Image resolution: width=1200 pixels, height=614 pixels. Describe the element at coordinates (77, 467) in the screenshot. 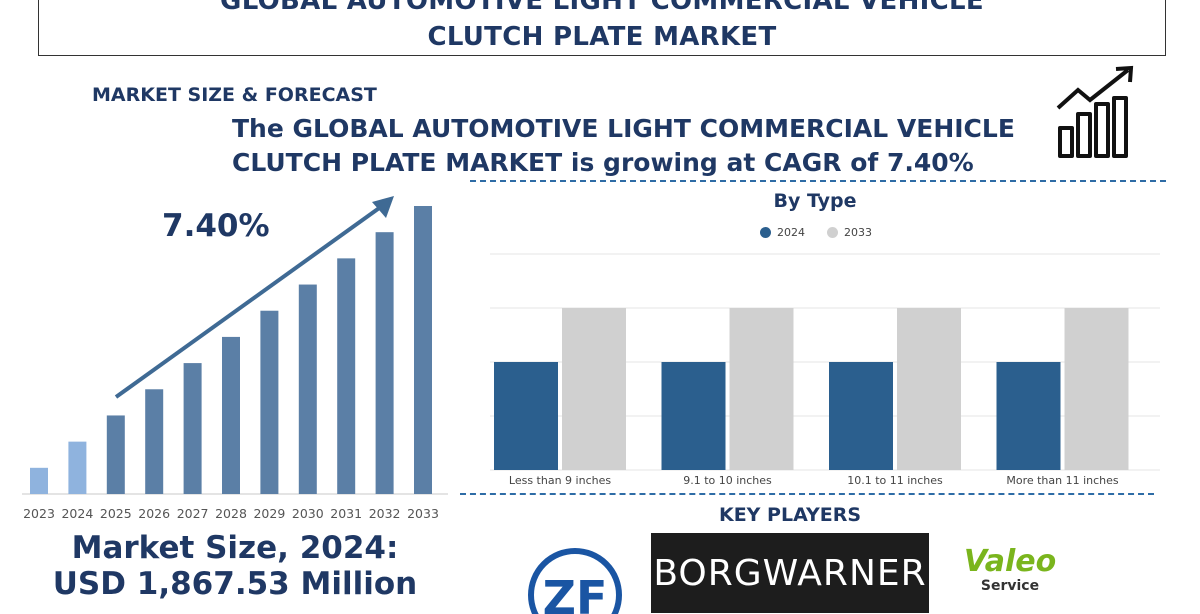

I see `bar-2024` at that location.